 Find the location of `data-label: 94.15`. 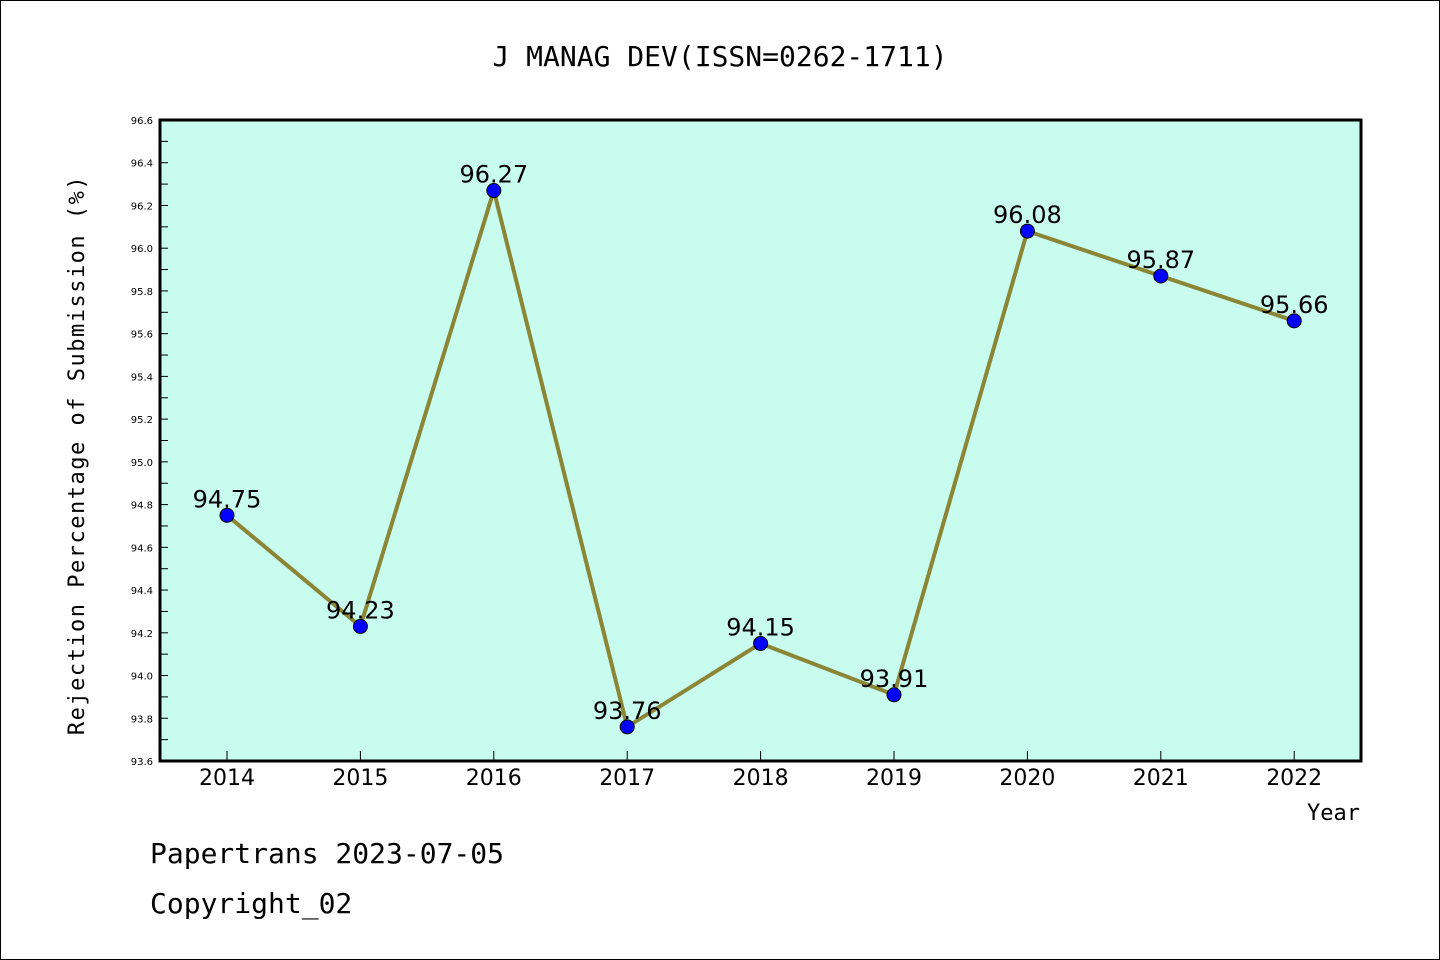

data-label: 94.15 is located at coordinates (760, 627).